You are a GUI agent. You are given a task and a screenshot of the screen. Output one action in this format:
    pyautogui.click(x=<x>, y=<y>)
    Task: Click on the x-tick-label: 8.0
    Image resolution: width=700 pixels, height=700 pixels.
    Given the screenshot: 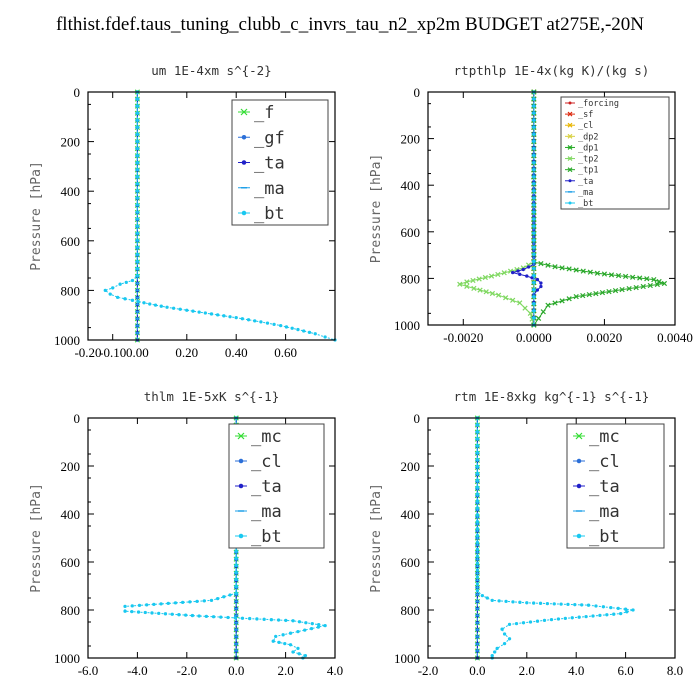 What is the action you would take?
    pyautogui.click(x=675, y=670)
    